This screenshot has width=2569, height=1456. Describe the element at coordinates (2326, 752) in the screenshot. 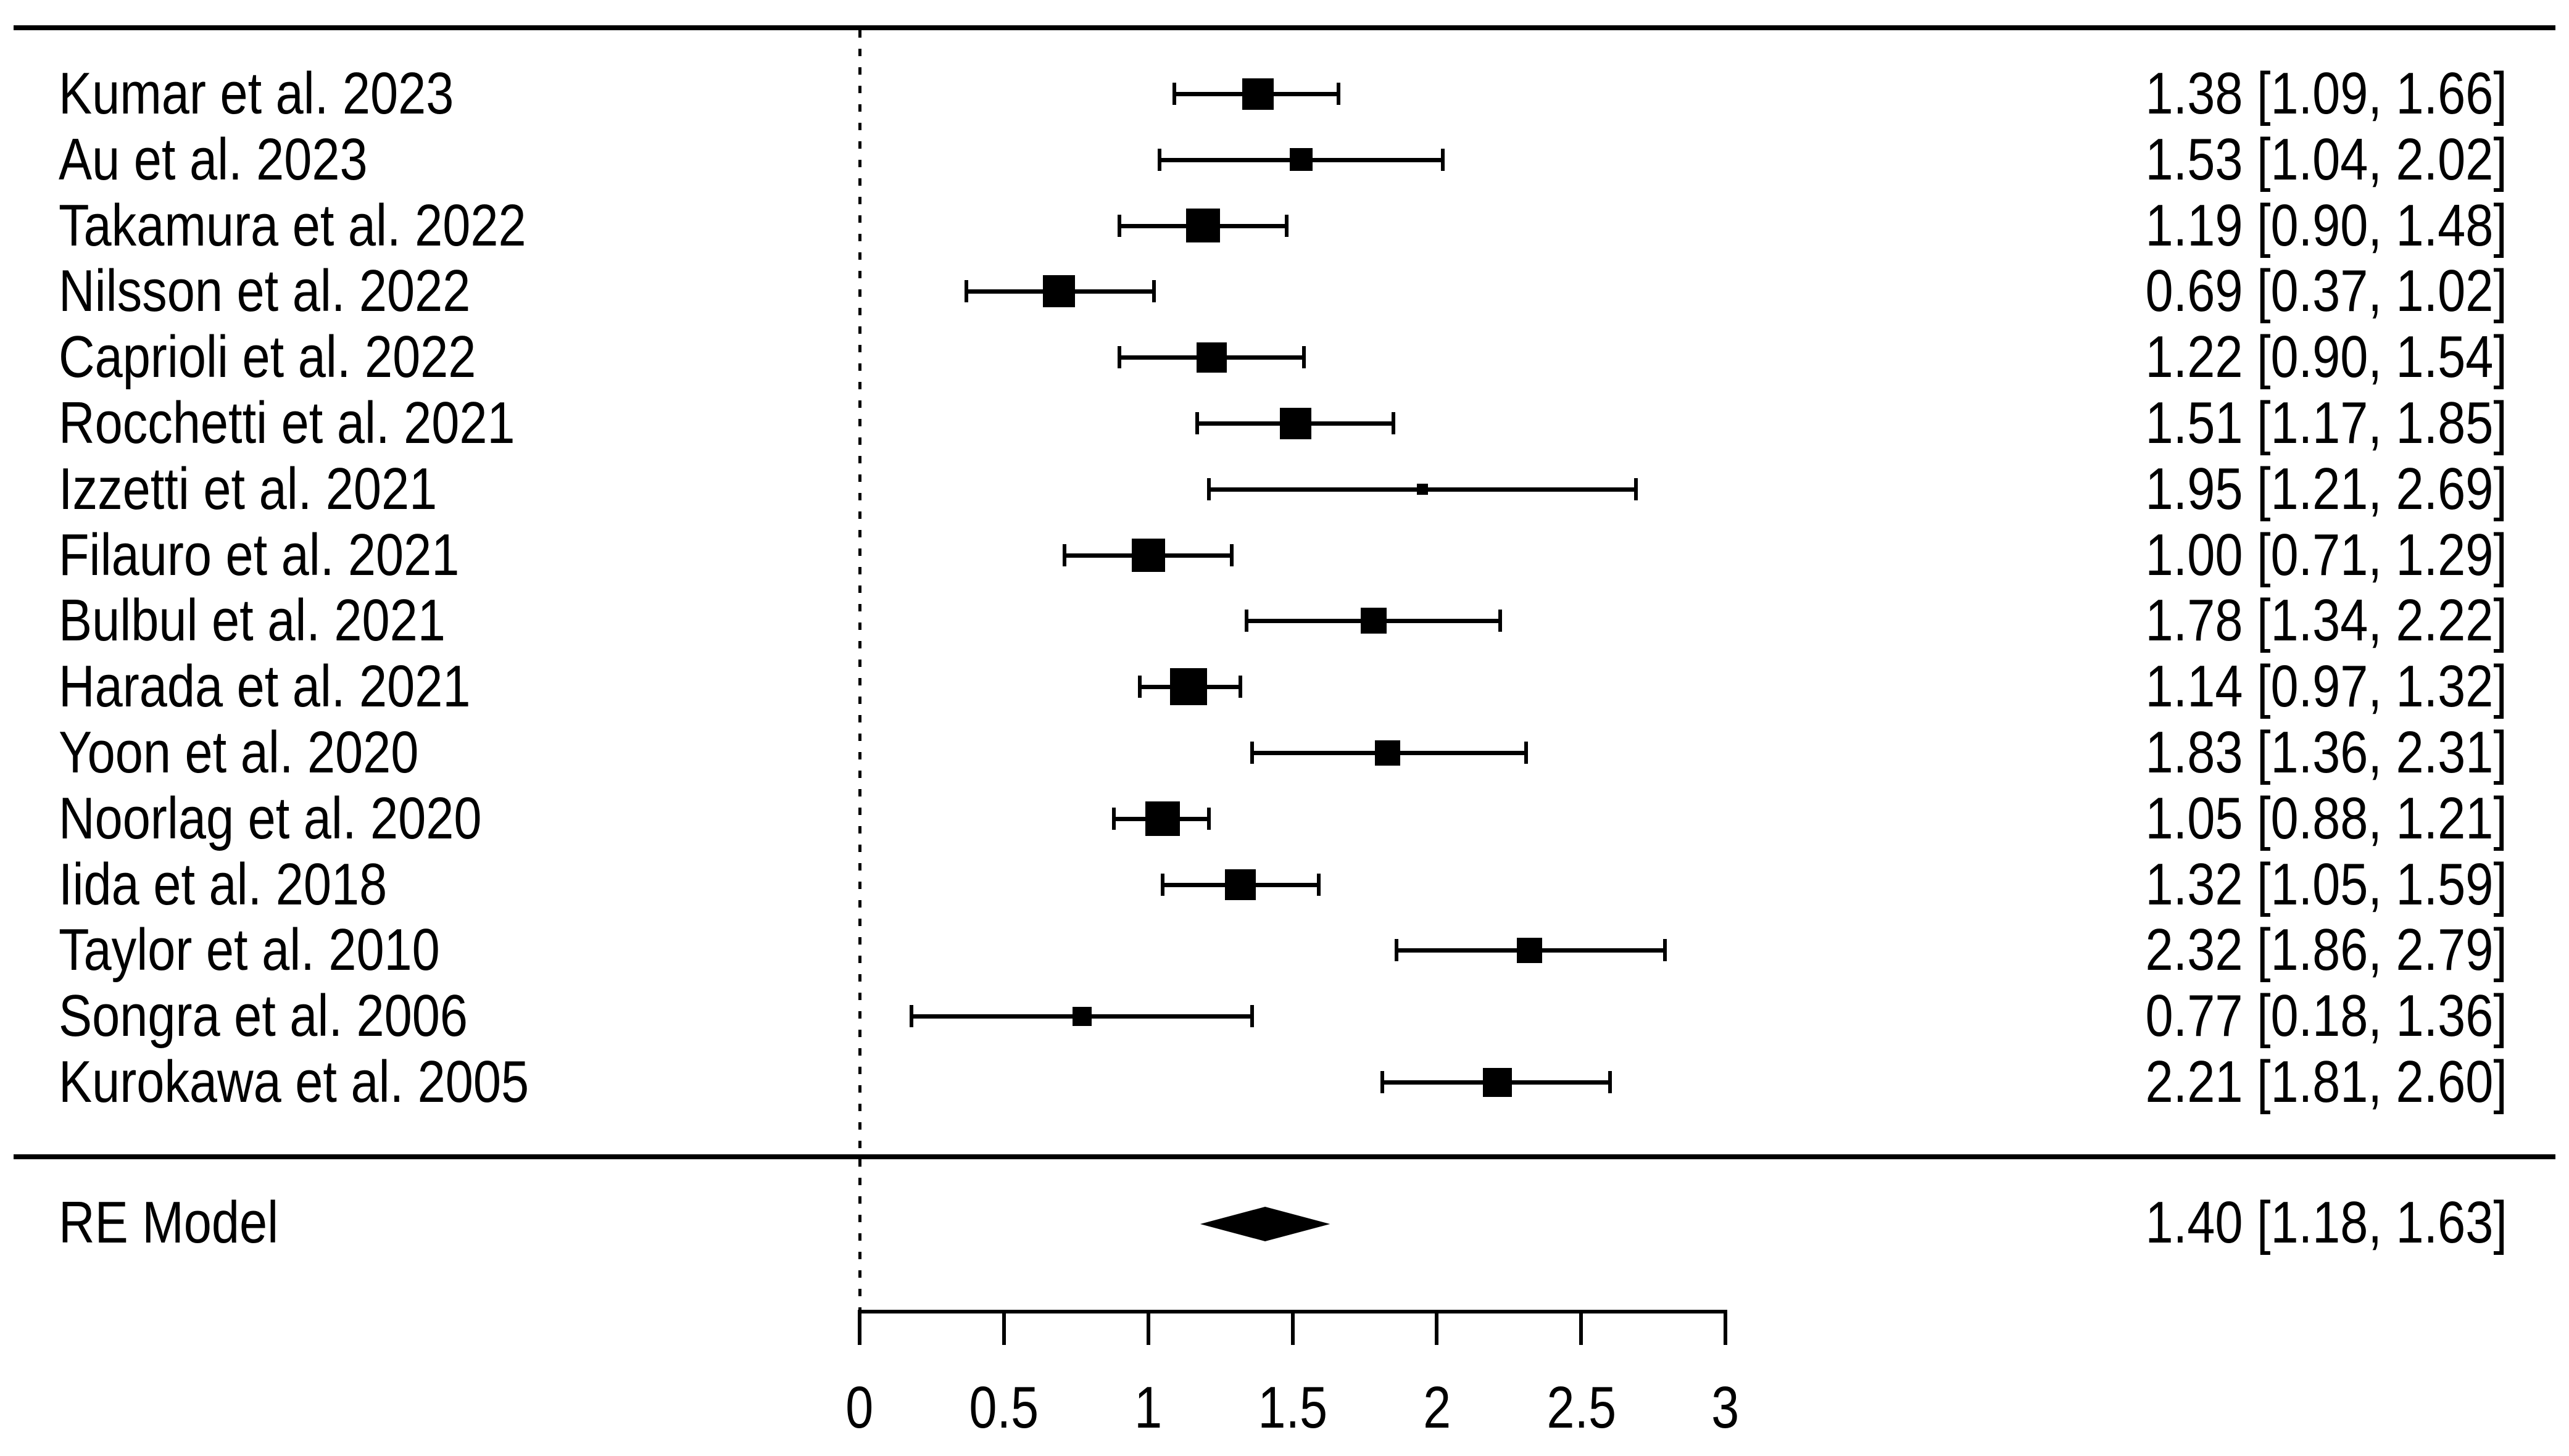

I see `estimate-annotation-text: 1.83 [1.36, 2.31]` at that location.